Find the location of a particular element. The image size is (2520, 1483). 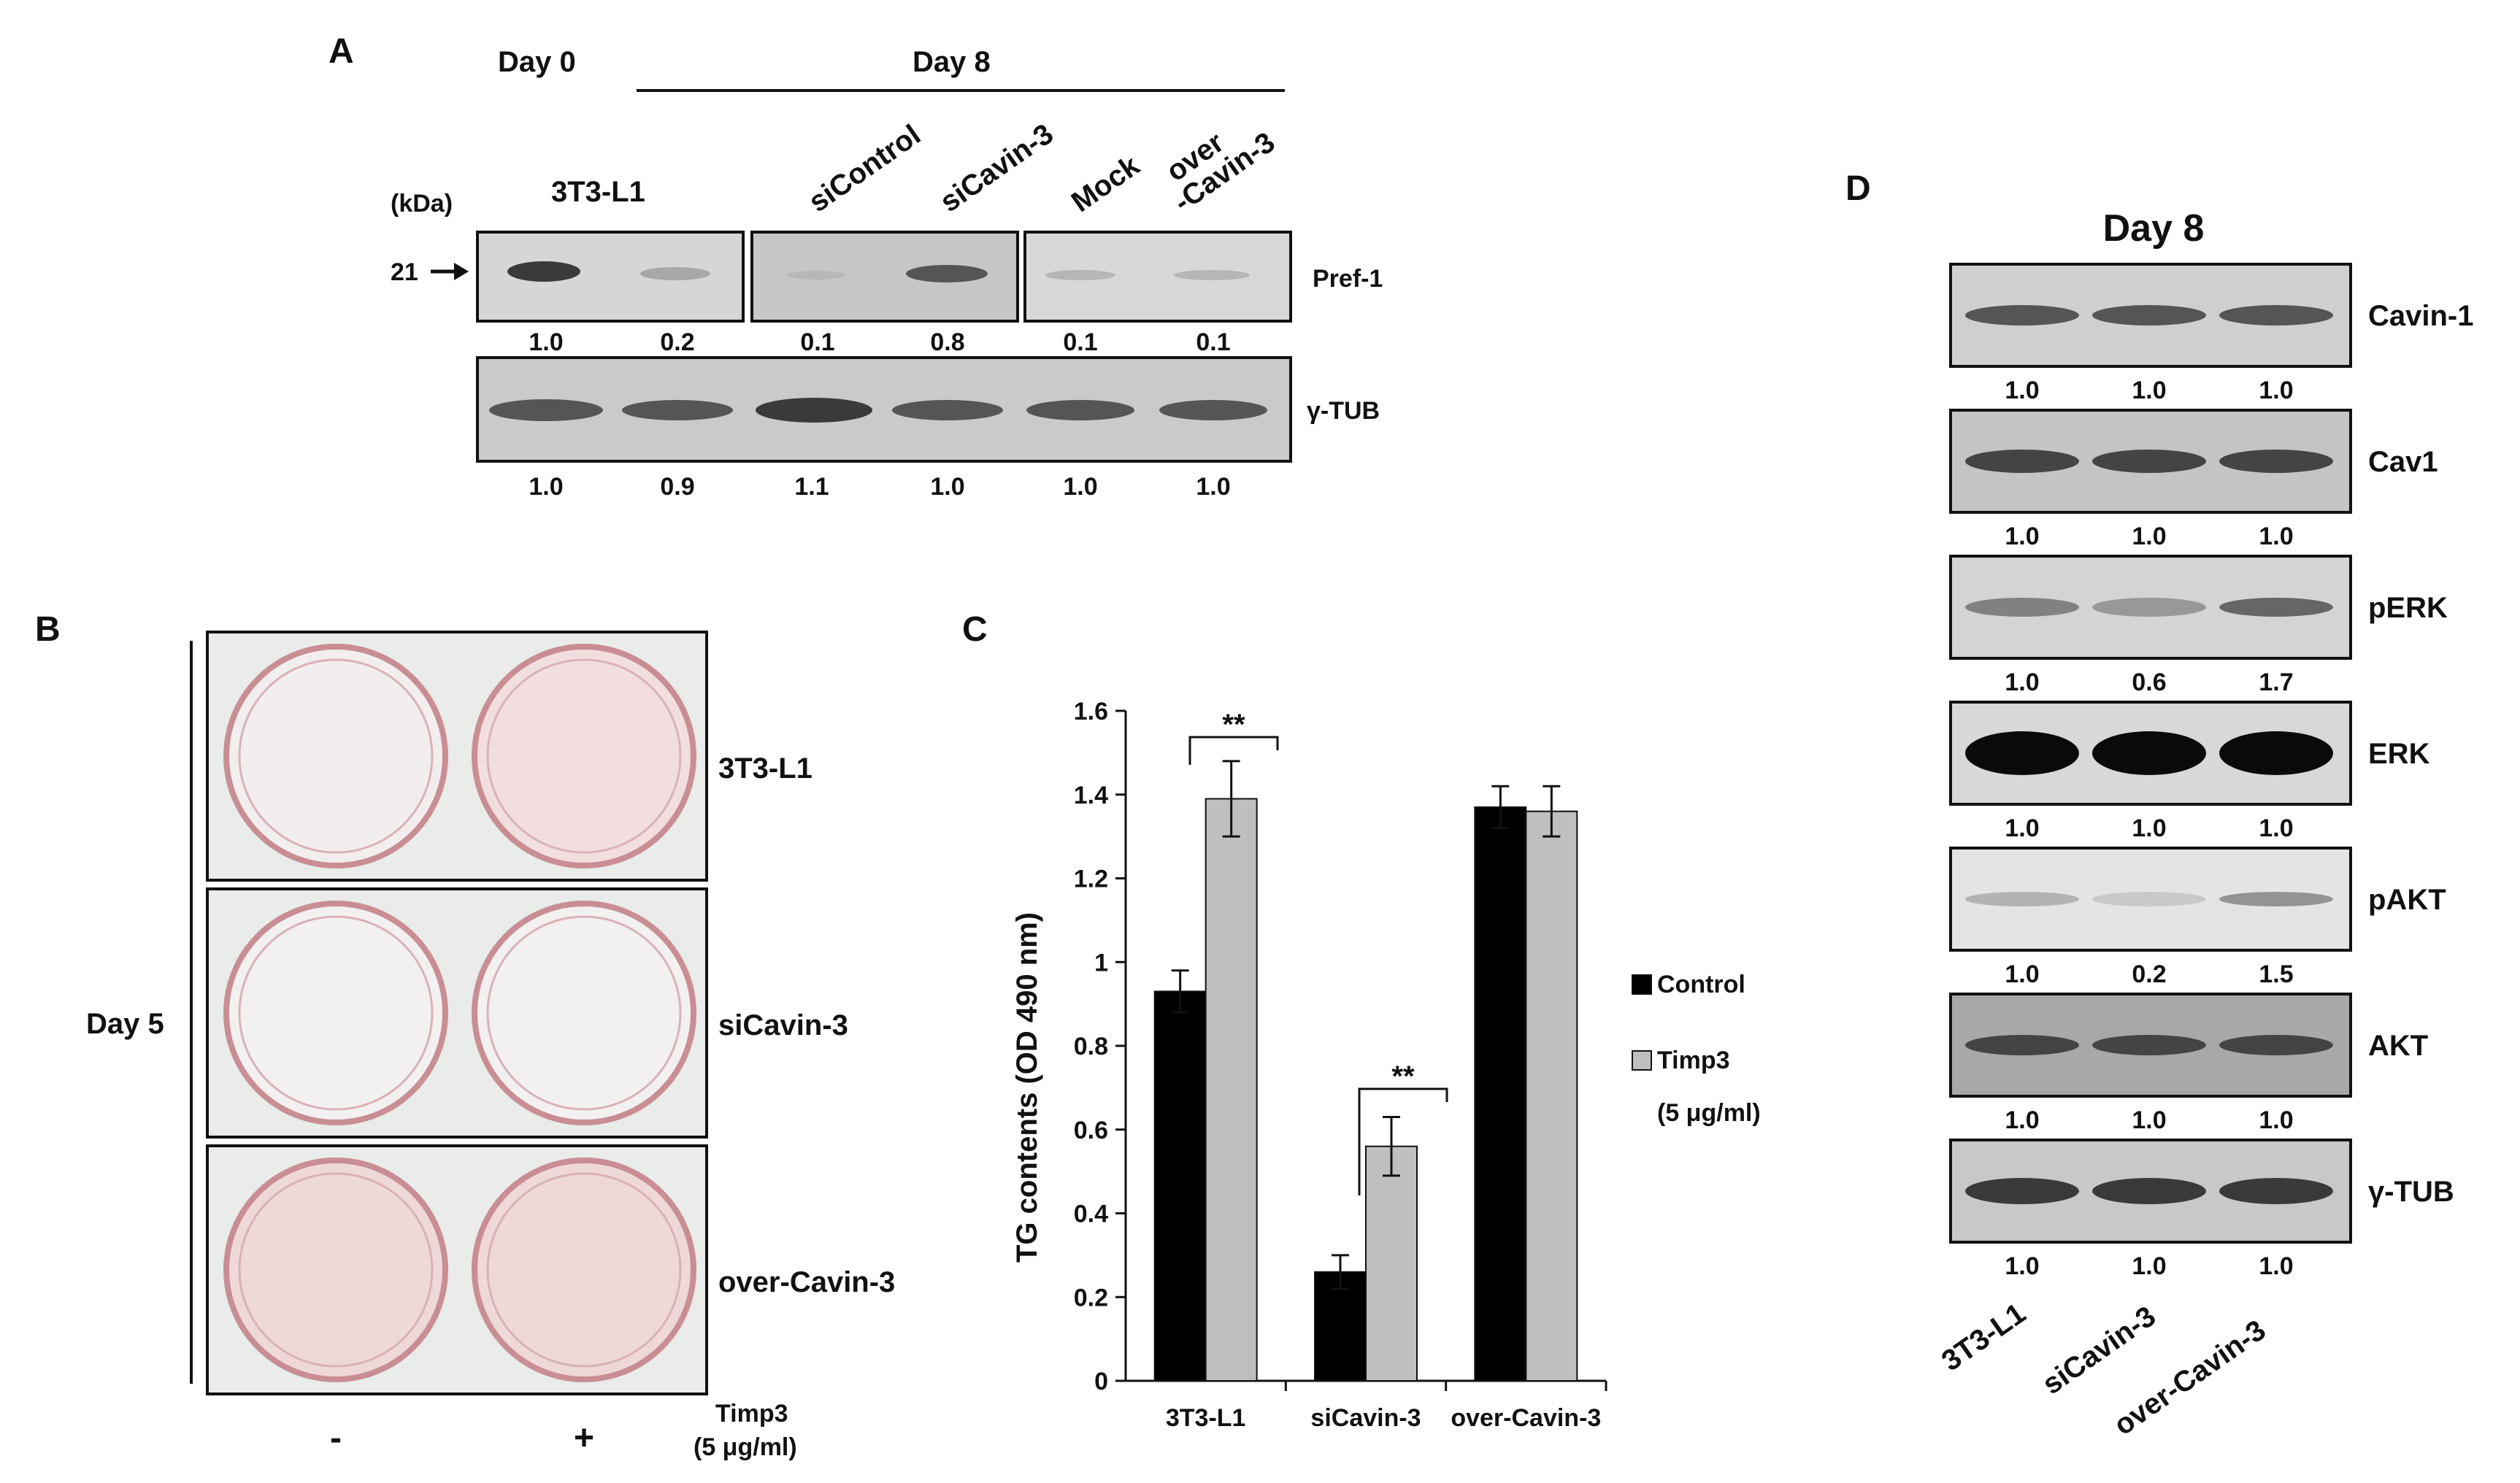

legend-swatch-timp3 is located at coordinates (1642, 1060).